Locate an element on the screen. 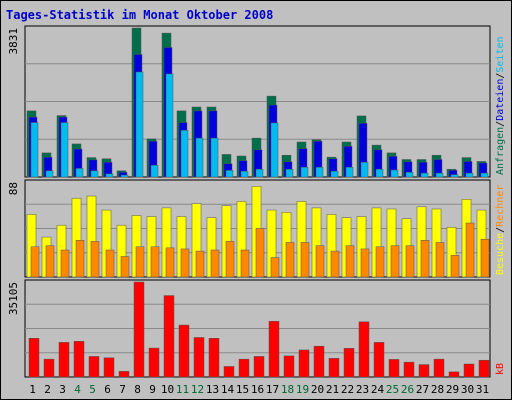 The height and width of the screenshot is (400, 512). top-legend-item-1: / is located at coordinates (500, 124).